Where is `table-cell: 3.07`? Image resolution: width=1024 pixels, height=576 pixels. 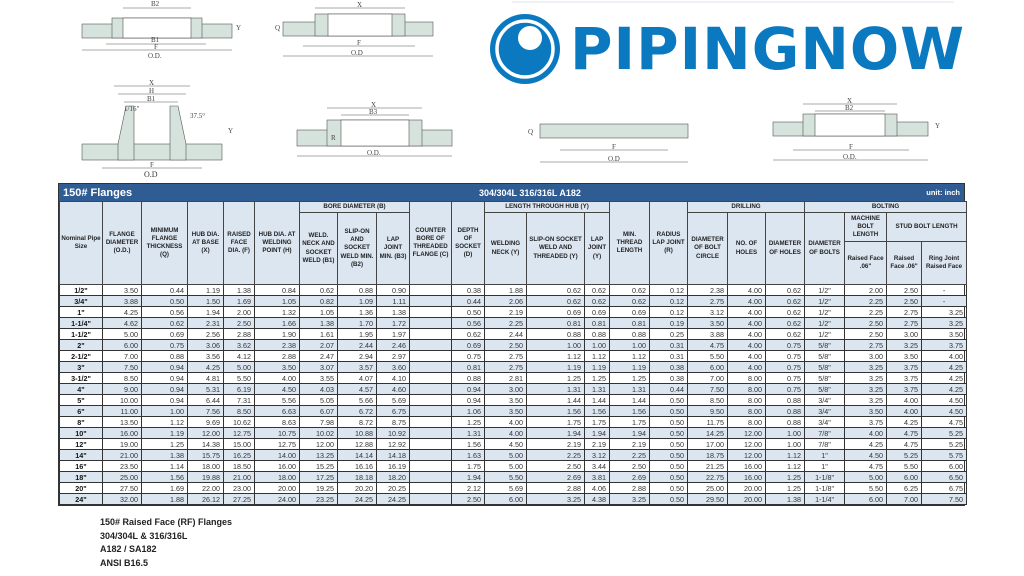 table-cell: 3.07 is located at coordinates (318, 367).